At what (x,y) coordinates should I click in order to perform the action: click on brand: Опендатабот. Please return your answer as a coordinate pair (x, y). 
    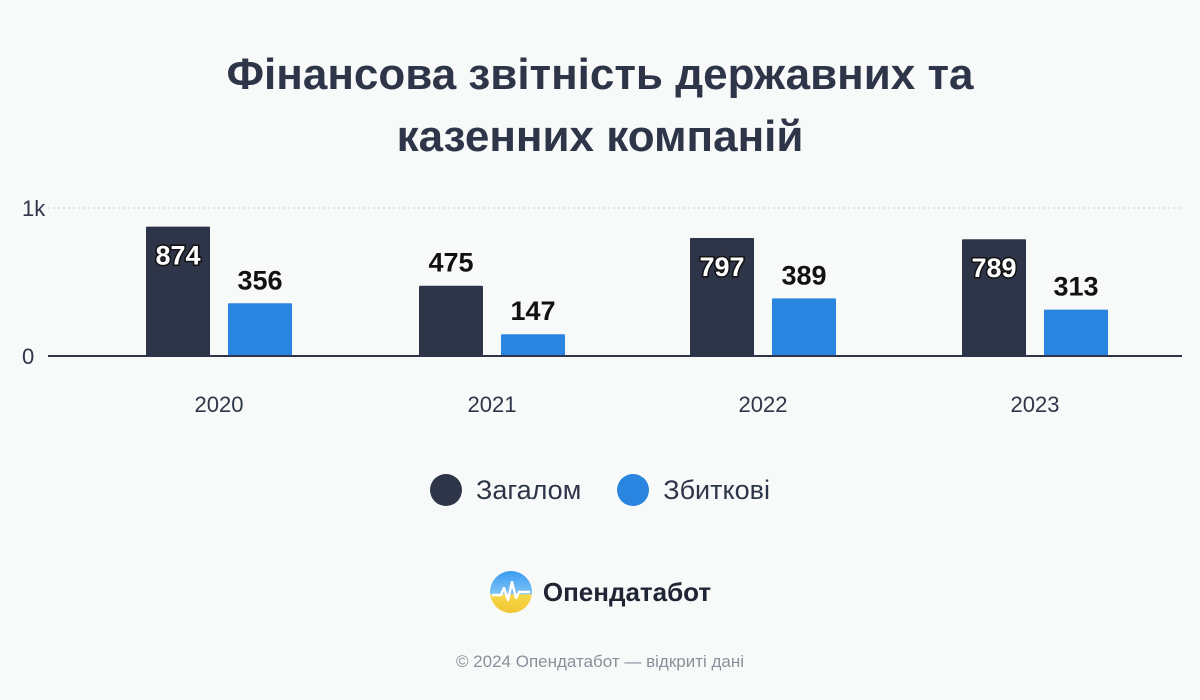
    Looking at the image, I should click on (600, 592).